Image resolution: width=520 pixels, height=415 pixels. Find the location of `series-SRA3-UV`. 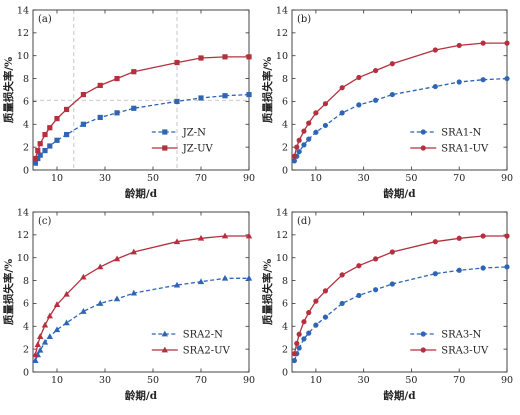

series-SRA3-UV is located at coordinates (400, 295).